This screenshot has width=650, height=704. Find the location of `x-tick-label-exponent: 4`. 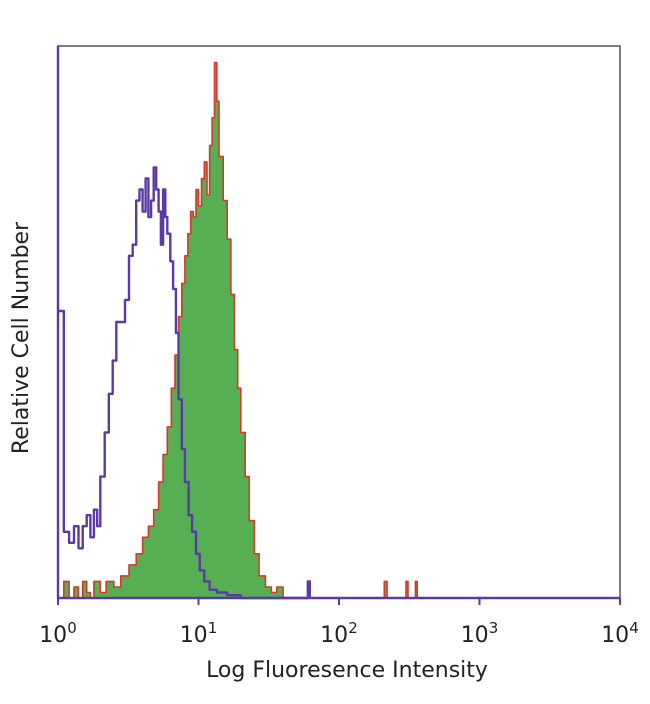

x-tick-label-exponent: 4 is located at coordinates (634, 628).